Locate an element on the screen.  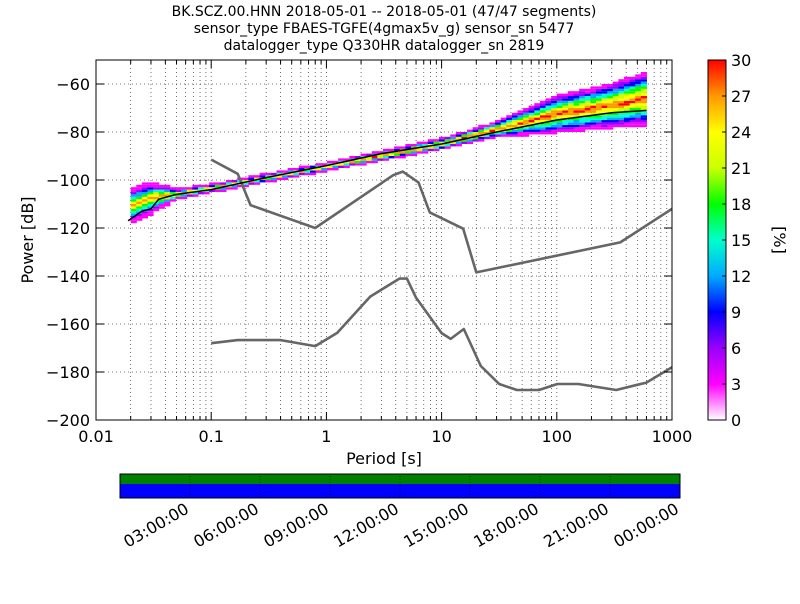
colorbar-tick-label: 27 is located at coordinates (741, 96).